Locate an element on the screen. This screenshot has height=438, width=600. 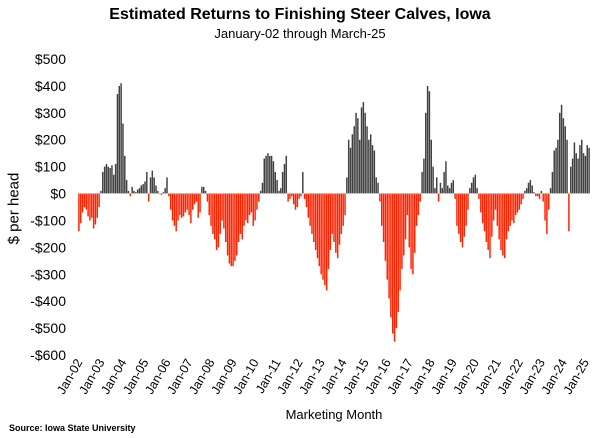
y-tick-label: -$500 is located at coordinates (48, 328).